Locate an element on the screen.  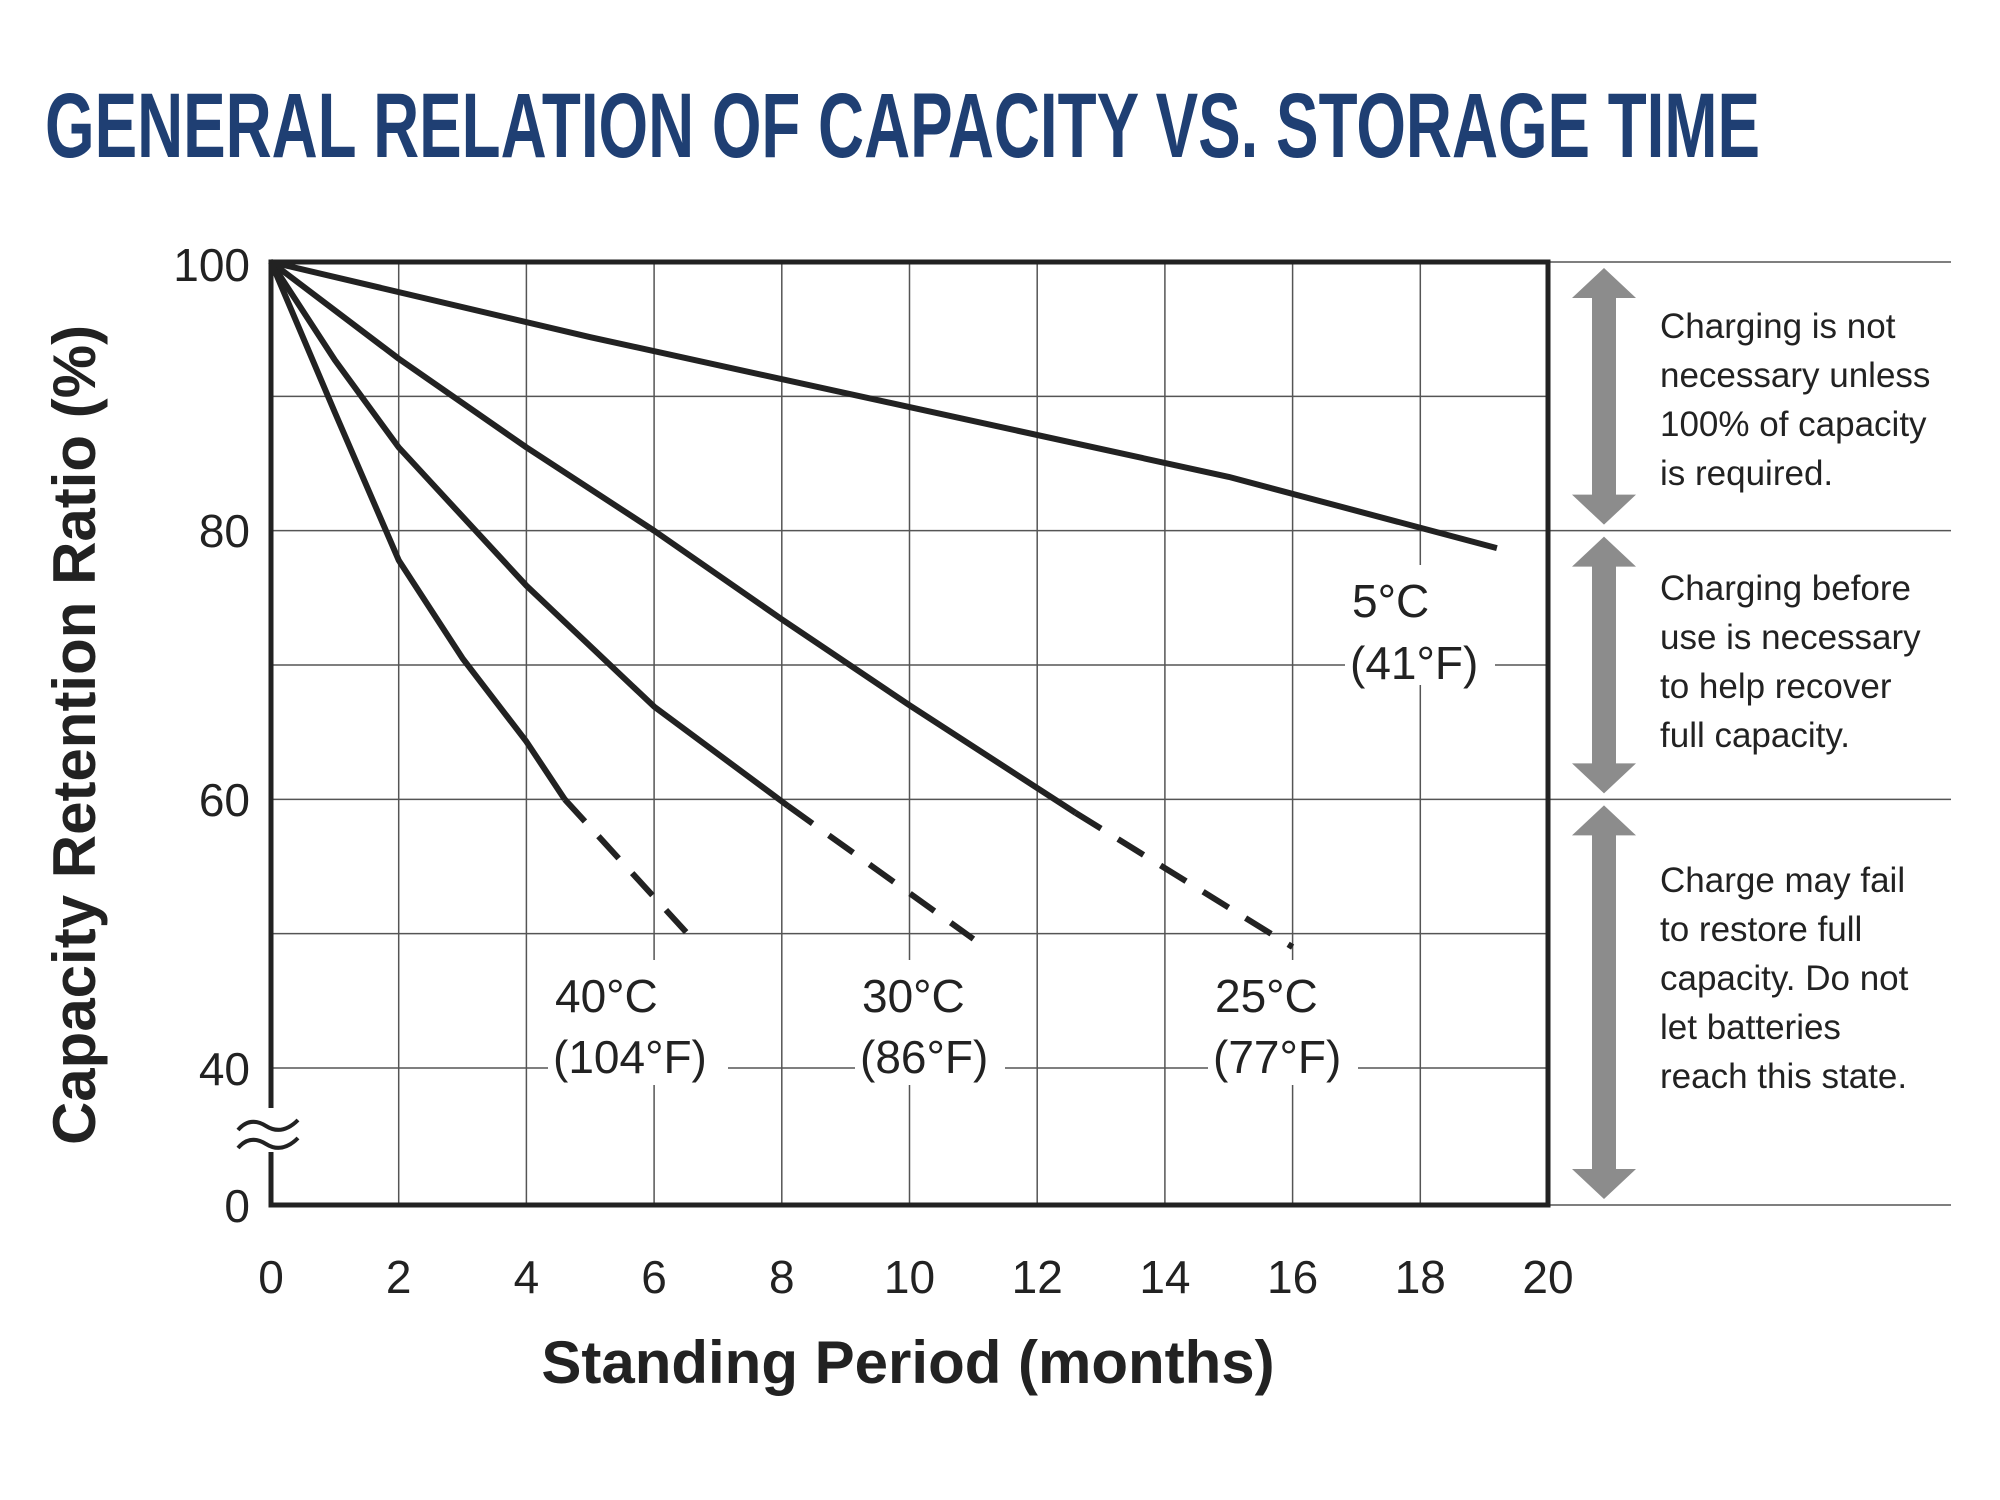
curve-dashed-30°C is located at coordinates (881, 872).